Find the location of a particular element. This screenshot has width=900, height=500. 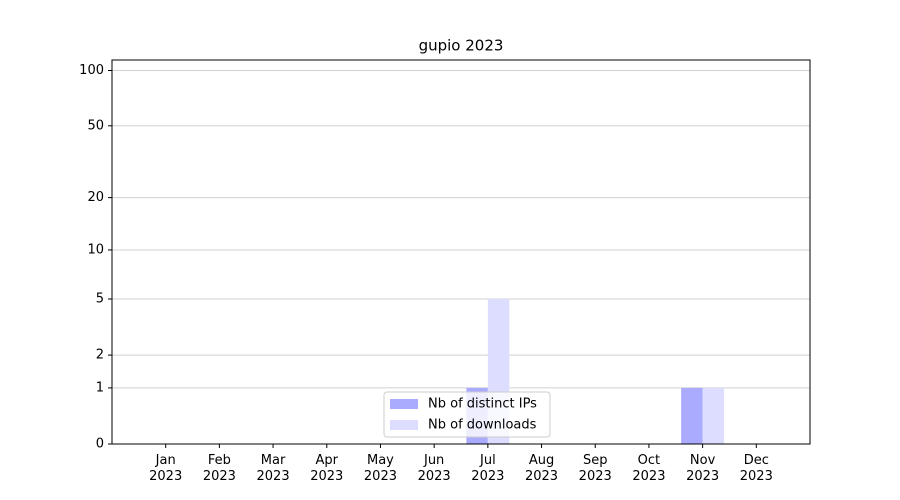

legend-label: Nb of downloads is located at coordinates (482, 425).